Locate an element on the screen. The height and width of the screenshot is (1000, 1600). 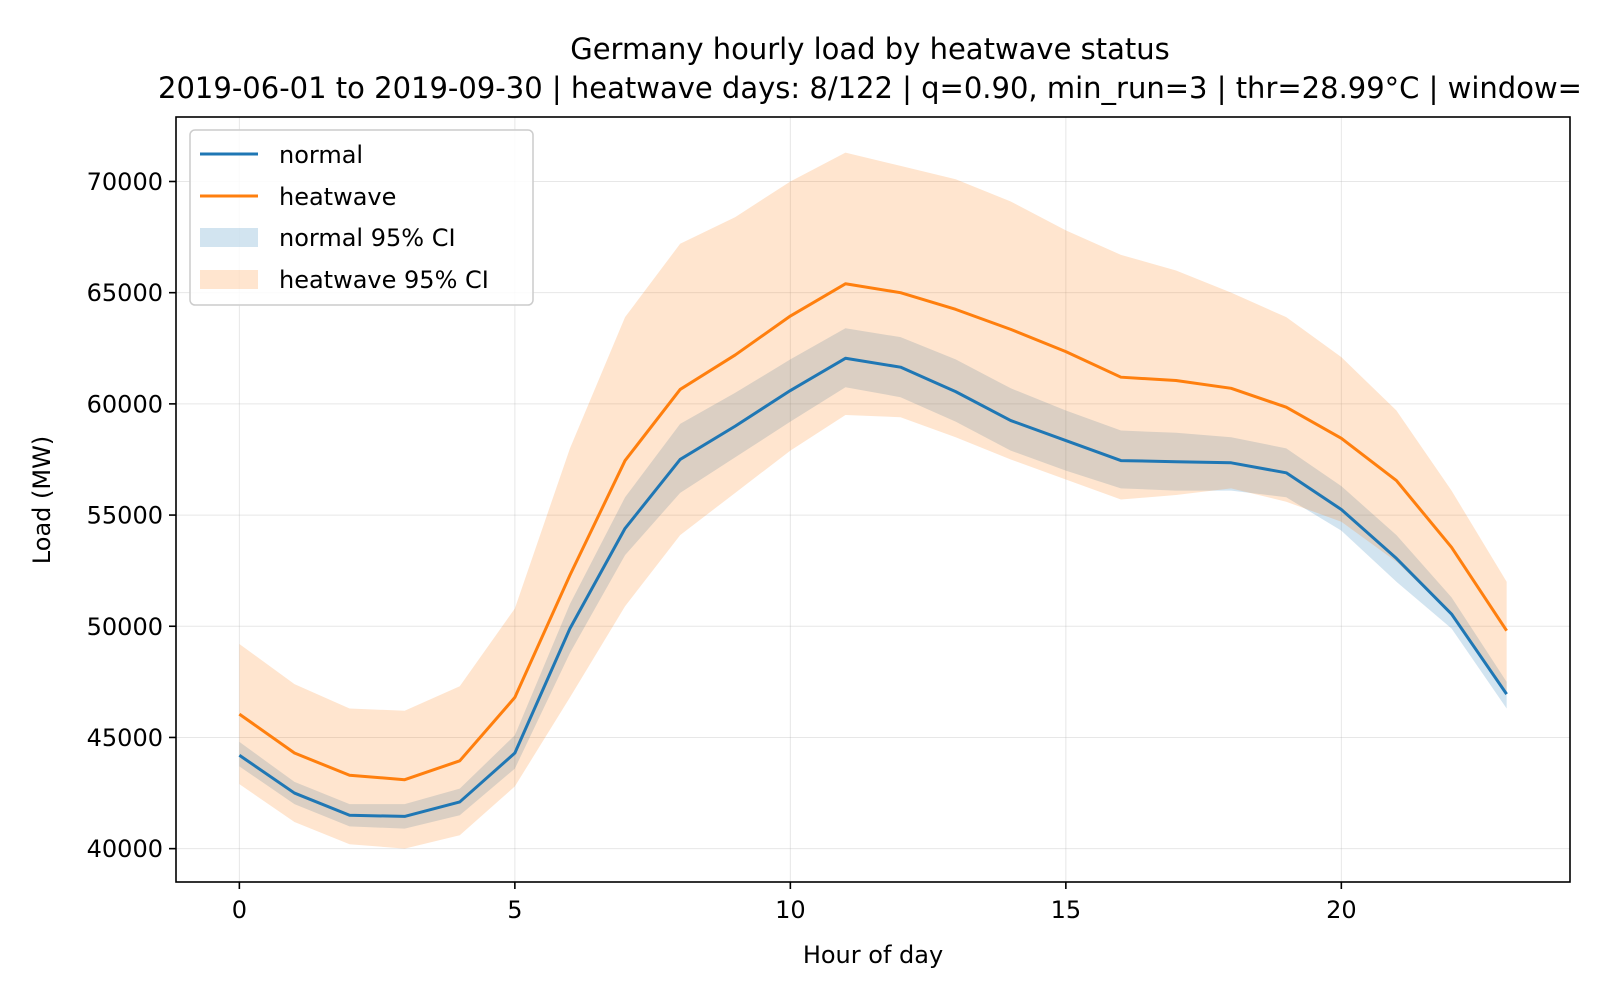
x-axis-label: Hour of day is located at coordinates (873, 955).